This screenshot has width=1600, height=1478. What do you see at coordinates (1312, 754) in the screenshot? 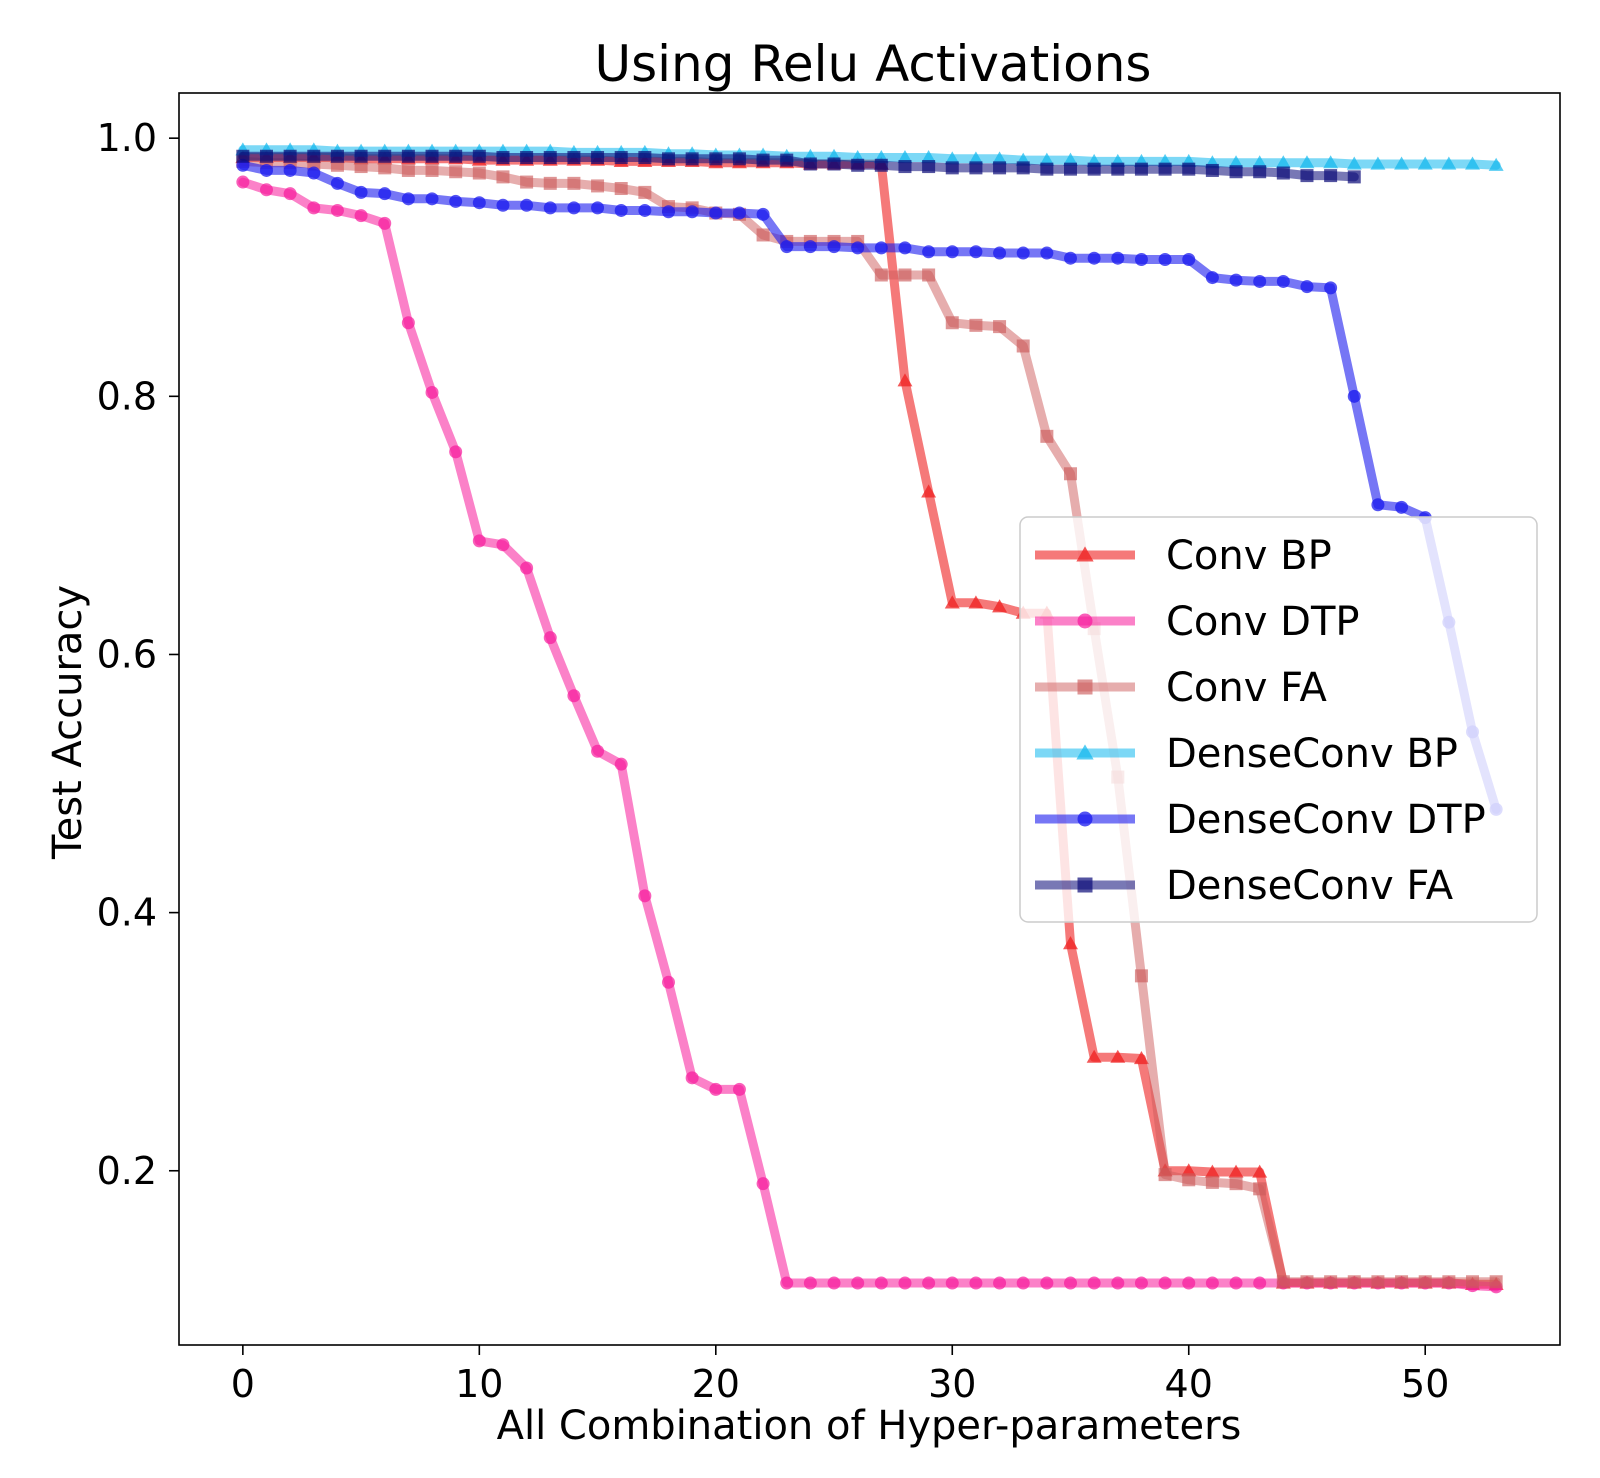
I see `legend-label: DenseConv BP` at bounding box center [1312, 754].